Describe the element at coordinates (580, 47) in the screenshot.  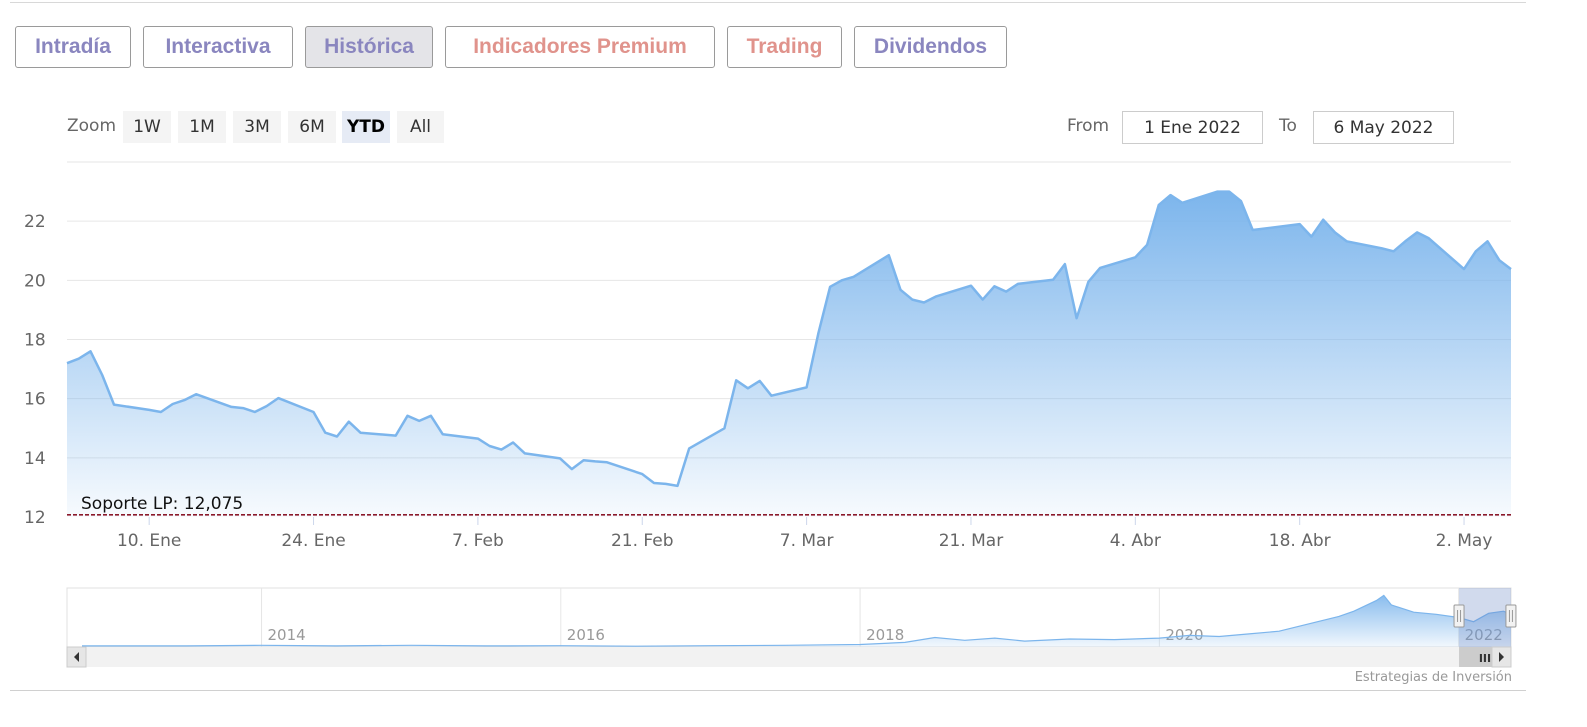
I see `tab-indicadores-premium: Indicadores Premium` at that location.